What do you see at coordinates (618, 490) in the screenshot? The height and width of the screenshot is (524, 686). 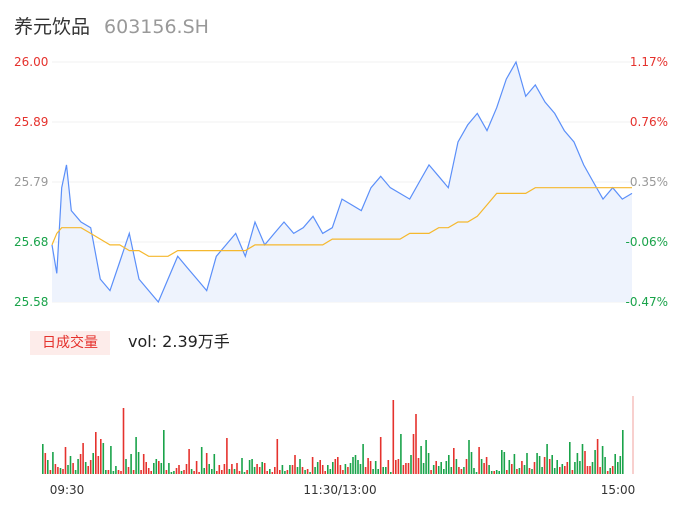 I see `x-tick-2: 15:00` at bounding box center [618, 490].